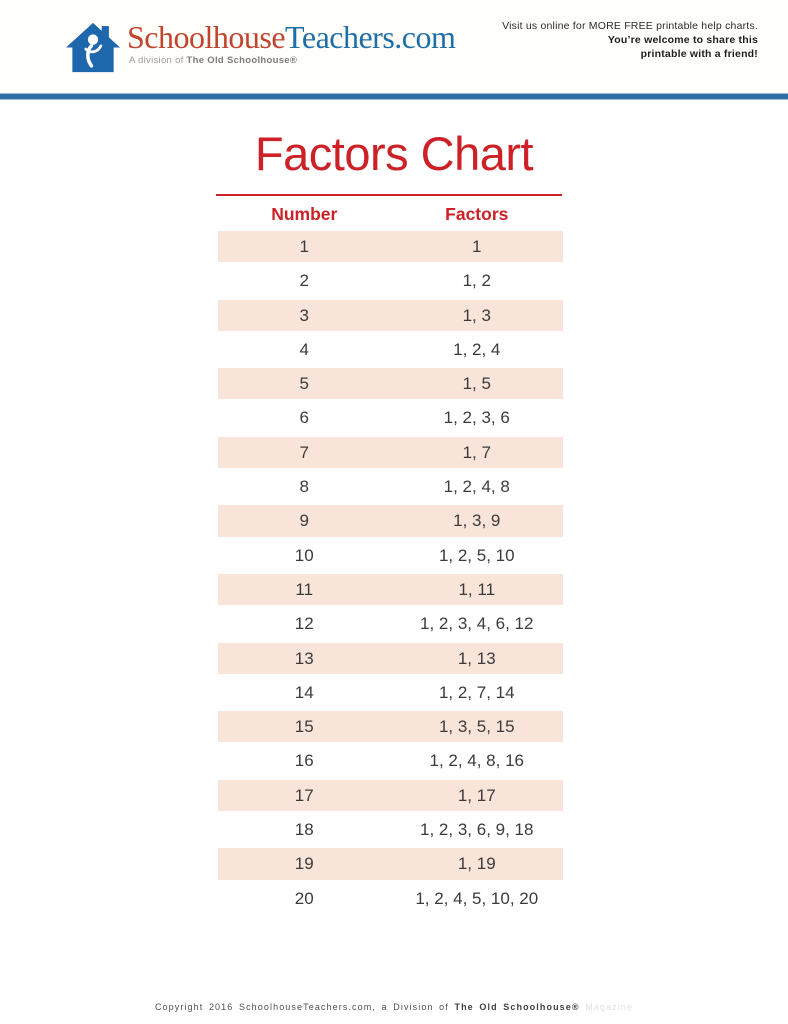 The image size is (788, 1024). Describe the element at coordinates (476, 555) in the screenshot. I see `factors-cell: 1, 2, 5, 10` at that location.